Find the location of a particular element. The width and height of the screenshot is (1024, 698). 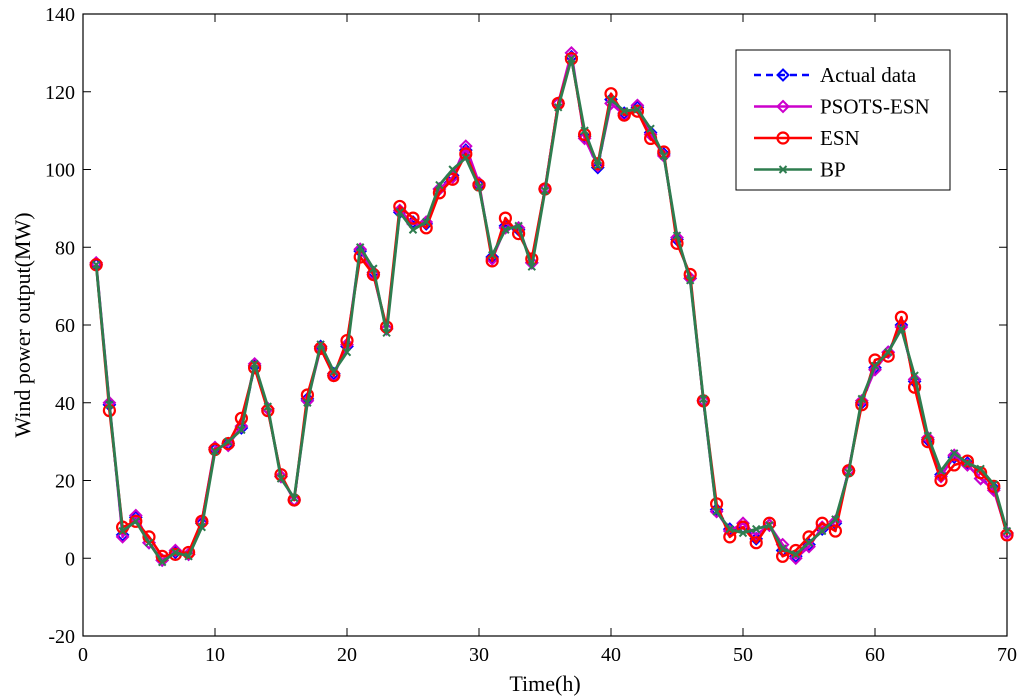

legend-label: PSOTS-ESN is located at coordinates (875, 107).